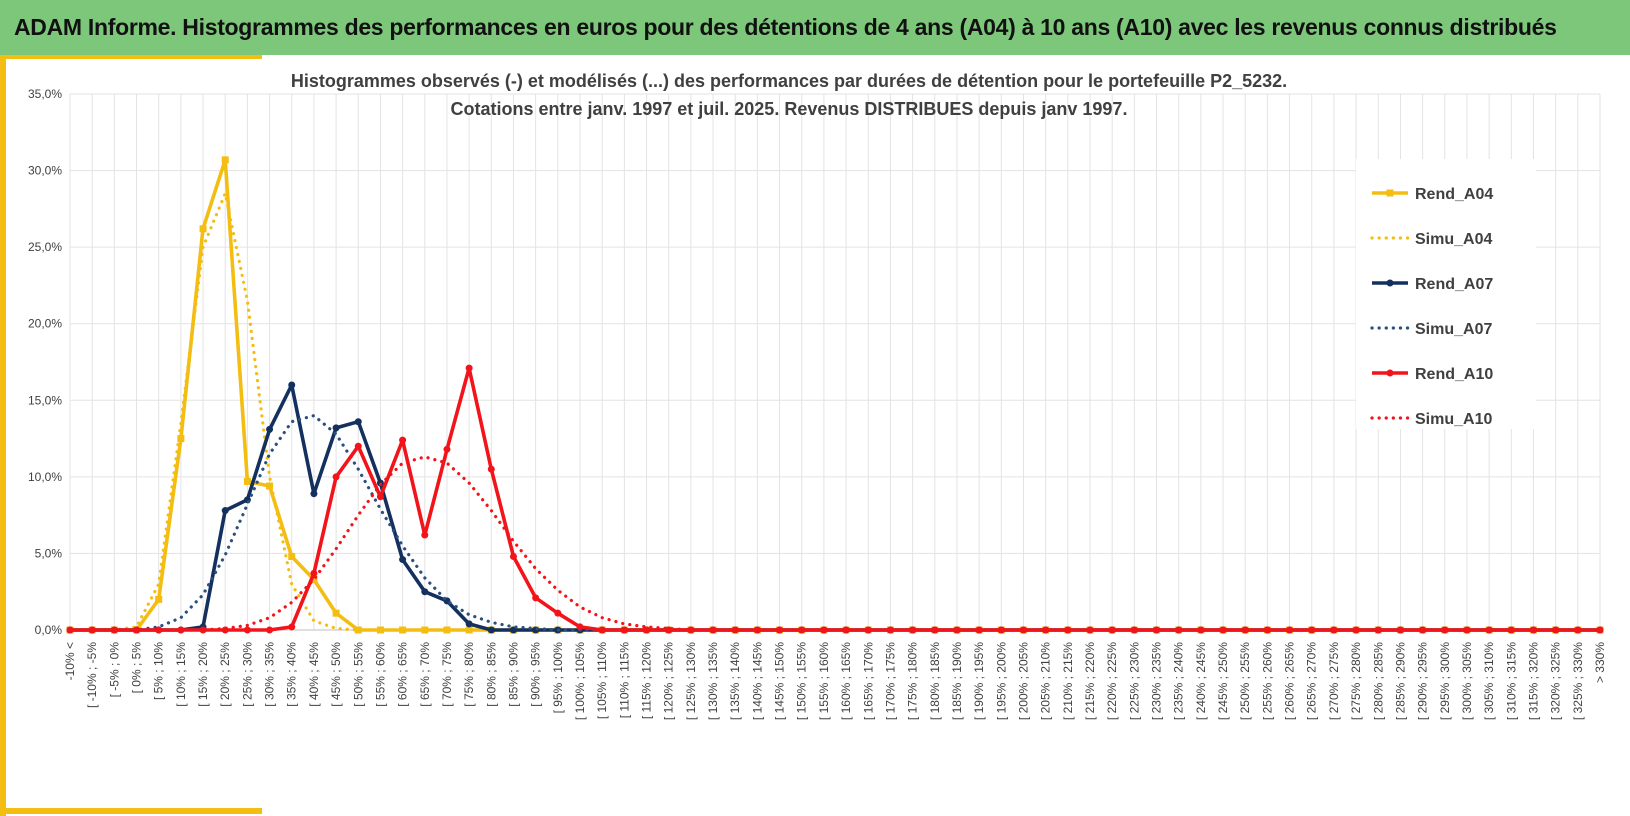 This screenshot has height=816, width=1630. What do you see at coordinates (1533, 681) in the screenshot?
I see `x-tick-label: [ 315% ; 320%` at bounding box center [1533, 681].